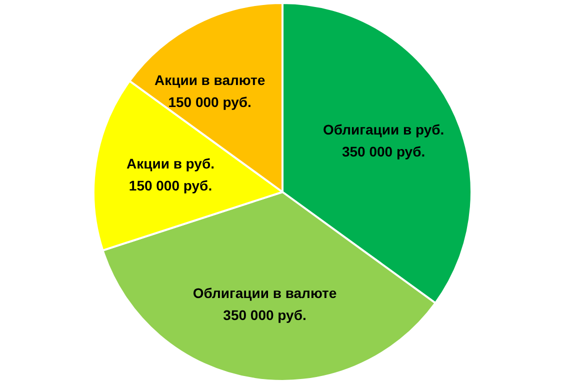  Describe the element at coordinates (383, 130) in the screenshot. I see `slice-label: Облигации в руб.` at that location.